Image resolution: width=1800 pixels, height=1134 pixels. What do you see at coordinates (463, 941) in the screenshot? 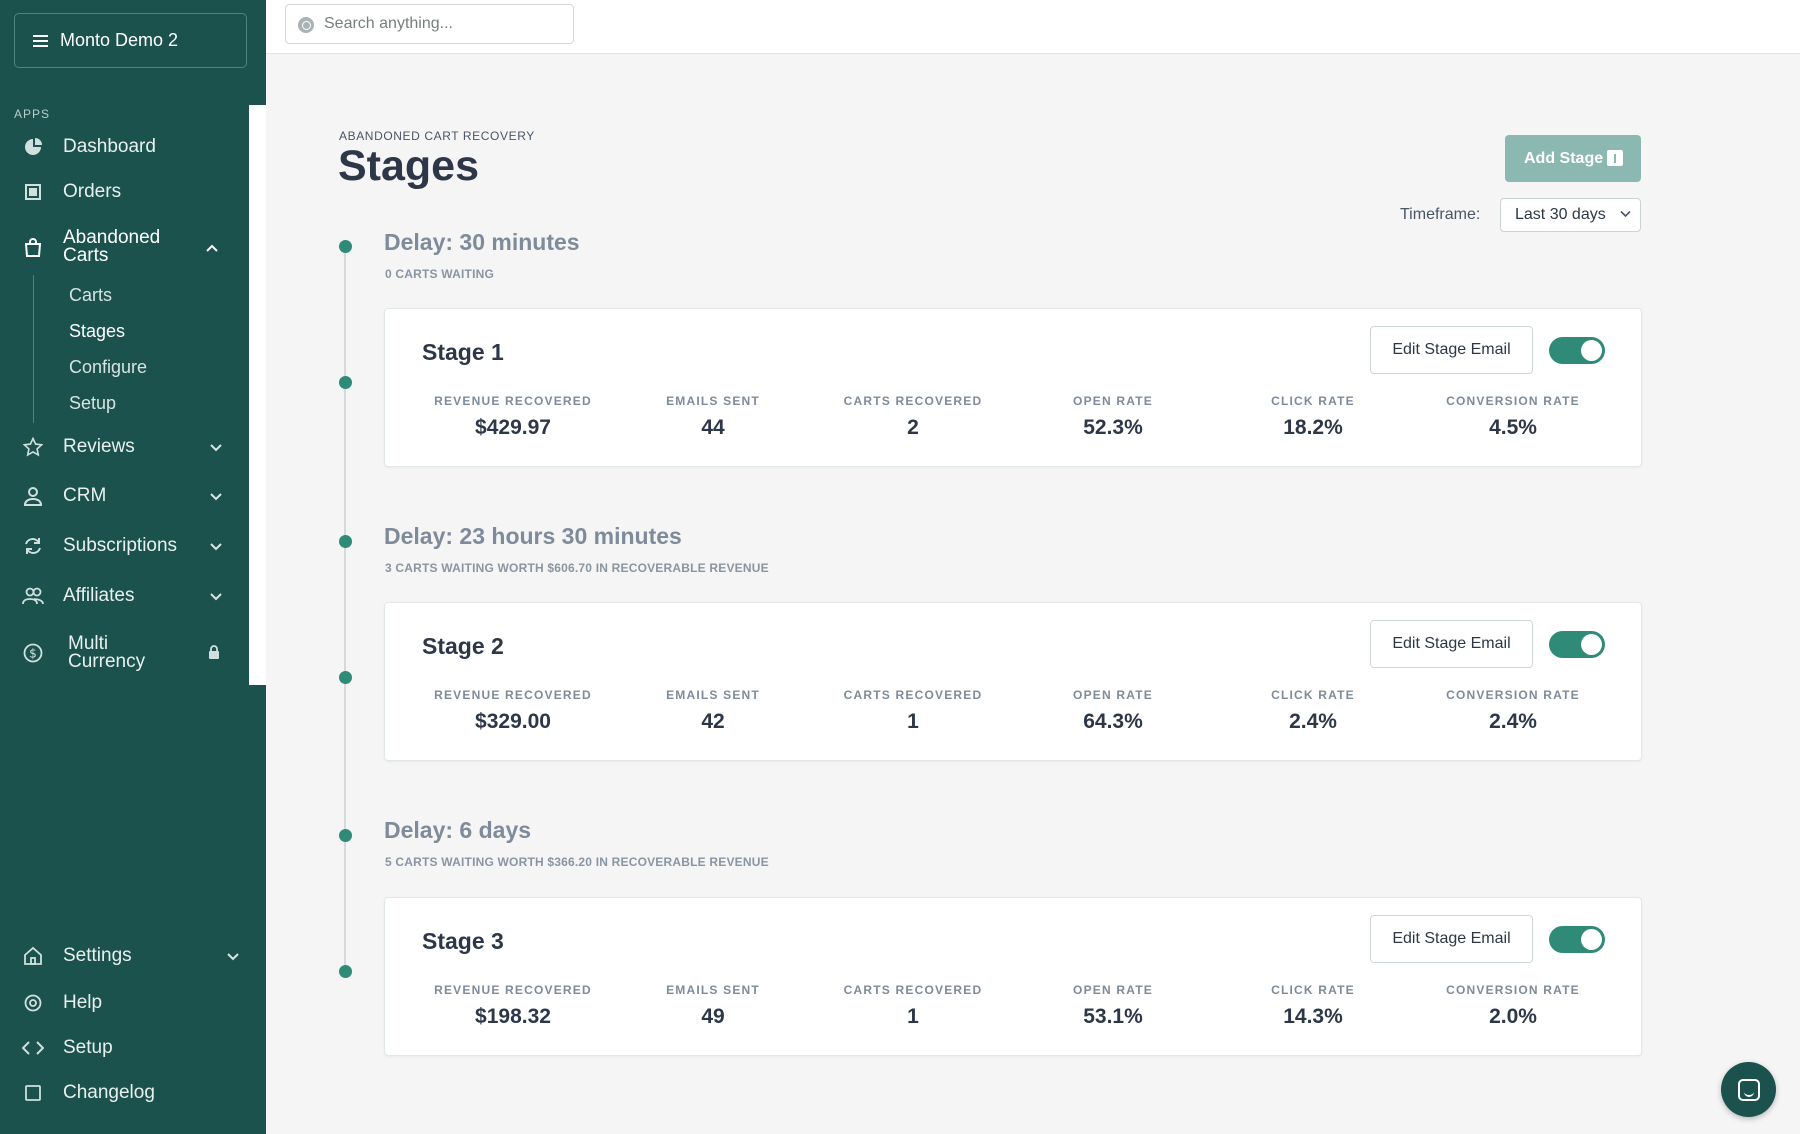
I see `stage-title: Stage 3` at bounding box center [463, 941].